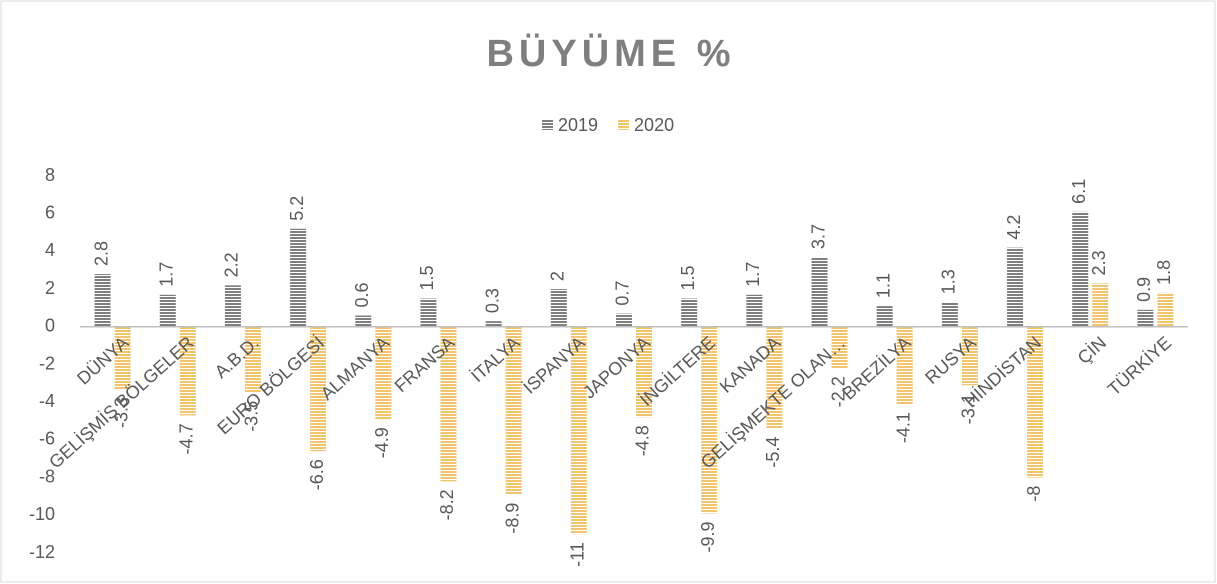  Describe the element at coordinates (818, 236) in the screenshot. I see `data-label: 3.7` at that location.